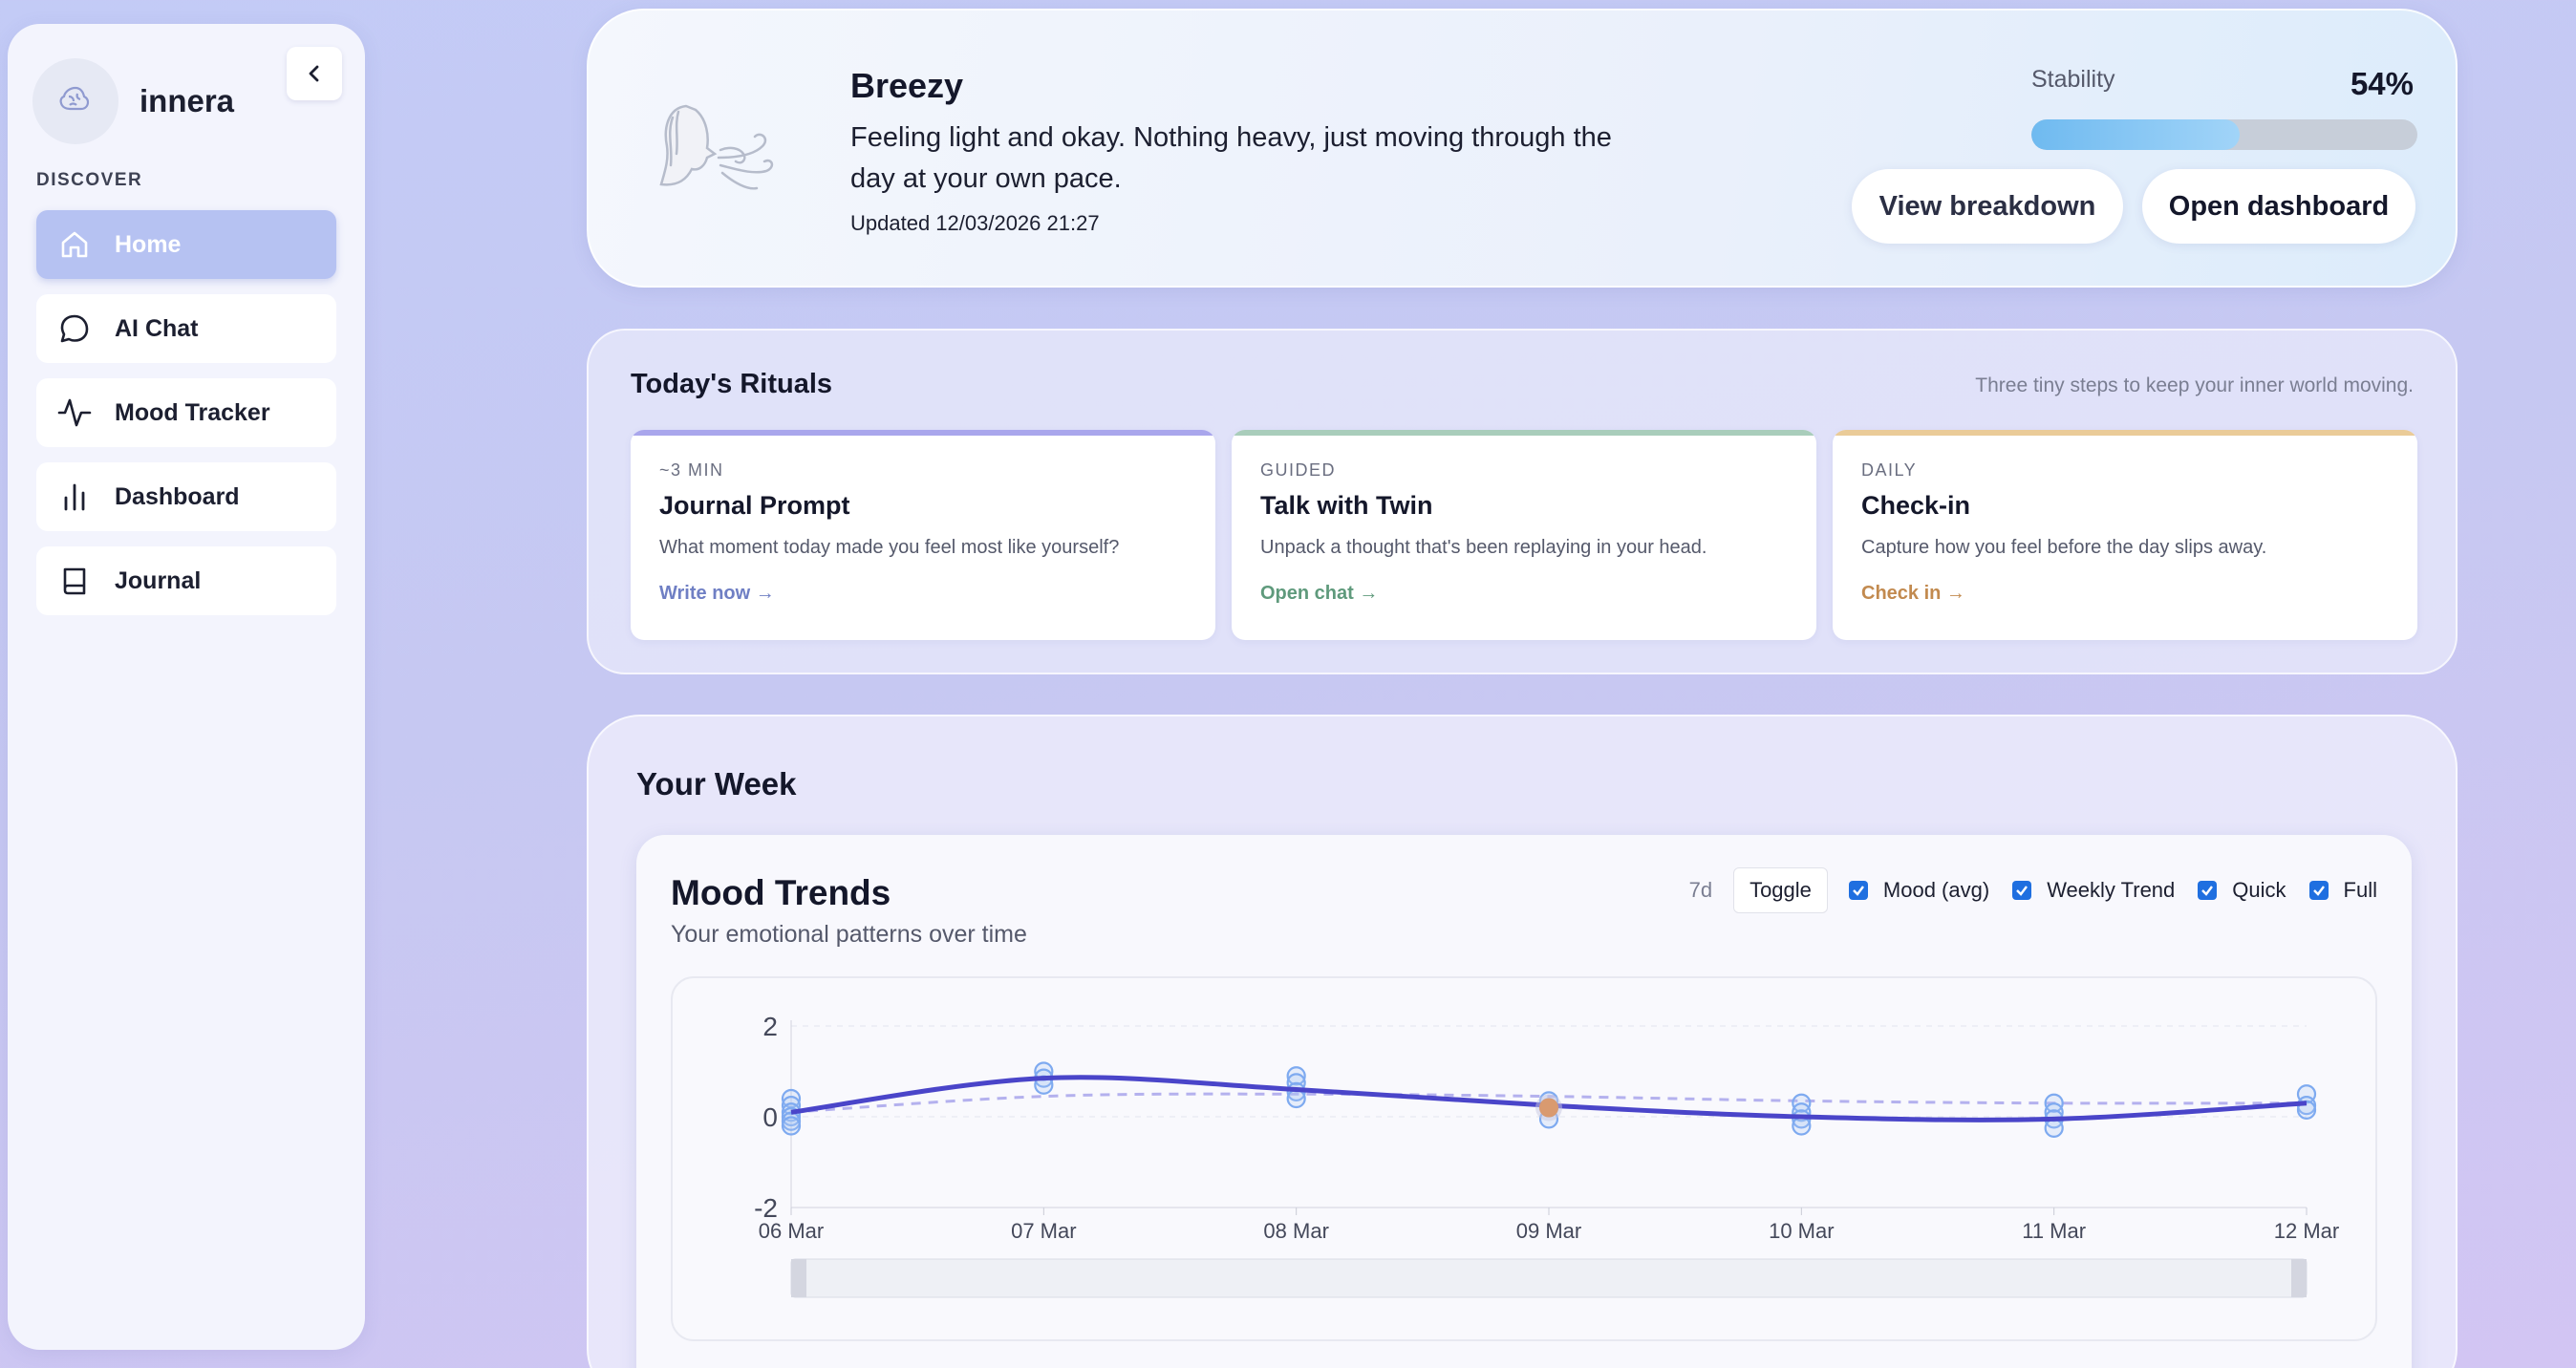 This screenshot has width=2576, height=1368. What do you see at coordinates (89, 180) in the screenshot?
I see `nav-section-title: DISCOVER` at bounding box center [89, 180].